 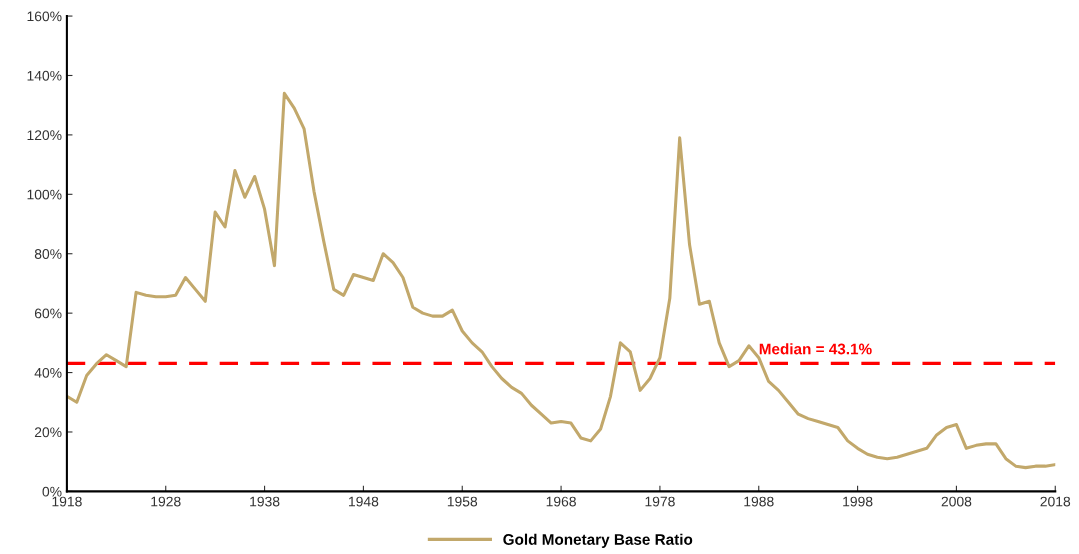 I want to click on x-tick-label: 1928, so click(x=166, y=501).